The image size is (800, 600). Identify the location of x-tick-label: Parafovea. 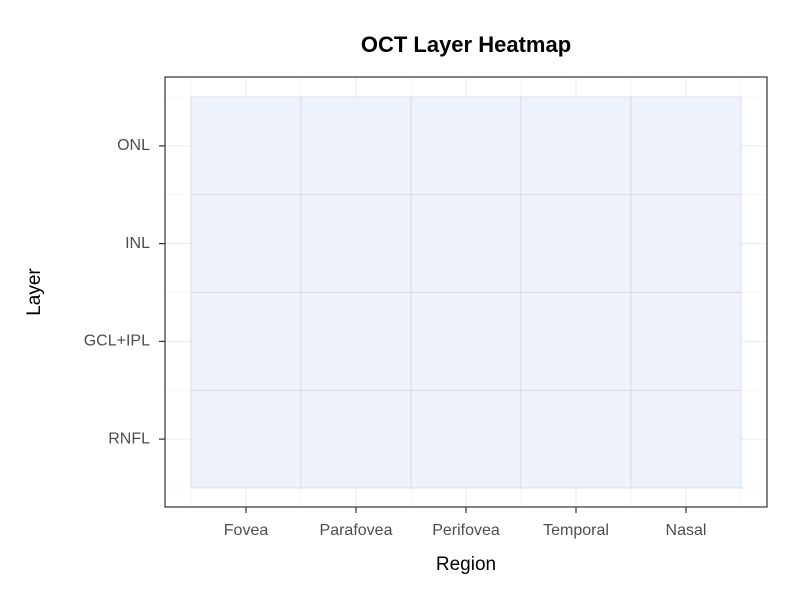
(356, 530).